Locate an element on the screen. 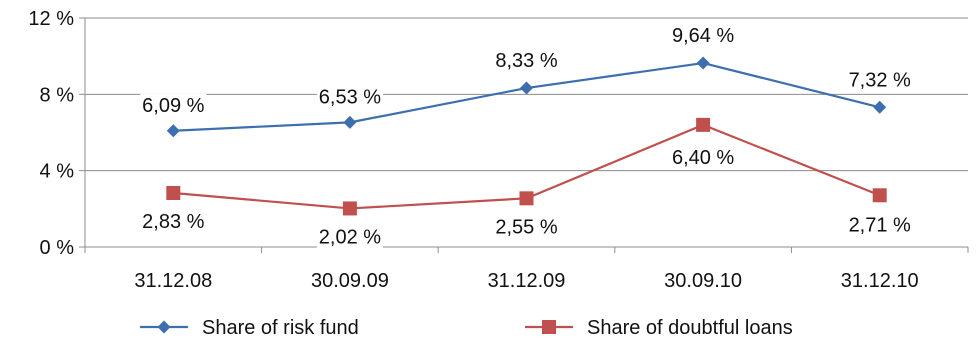  data-label: 6,40 % is located at coordinates (703, 158).